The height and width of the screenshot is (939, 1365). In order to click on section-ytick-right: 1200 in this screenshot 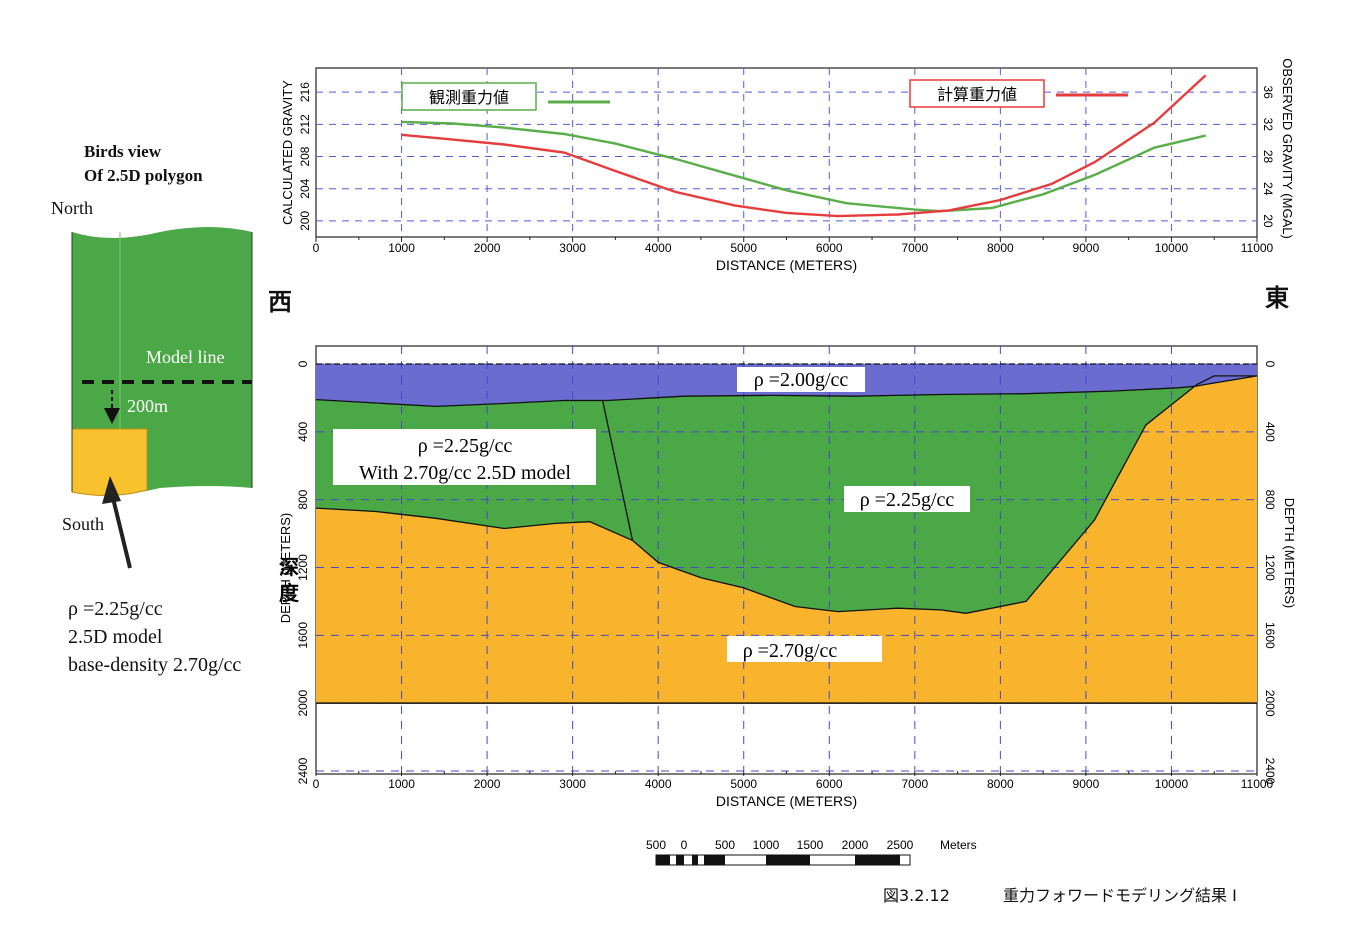, I will do `click(1270, 567)`.